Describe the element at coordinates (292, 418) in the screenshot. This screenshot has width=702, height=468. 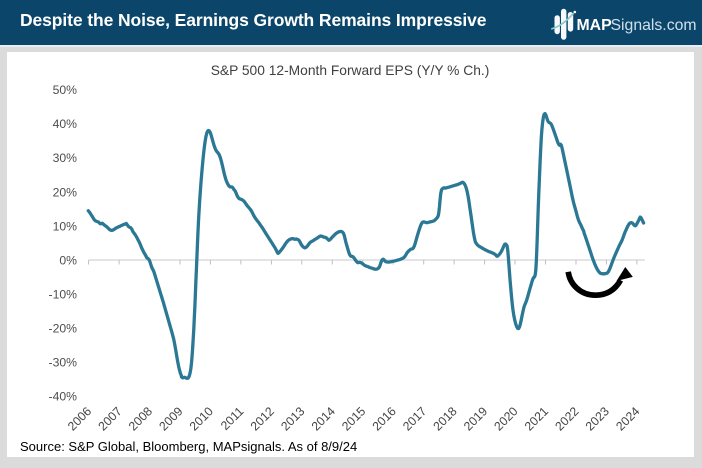
I see `svg-text: 2013` at that location.